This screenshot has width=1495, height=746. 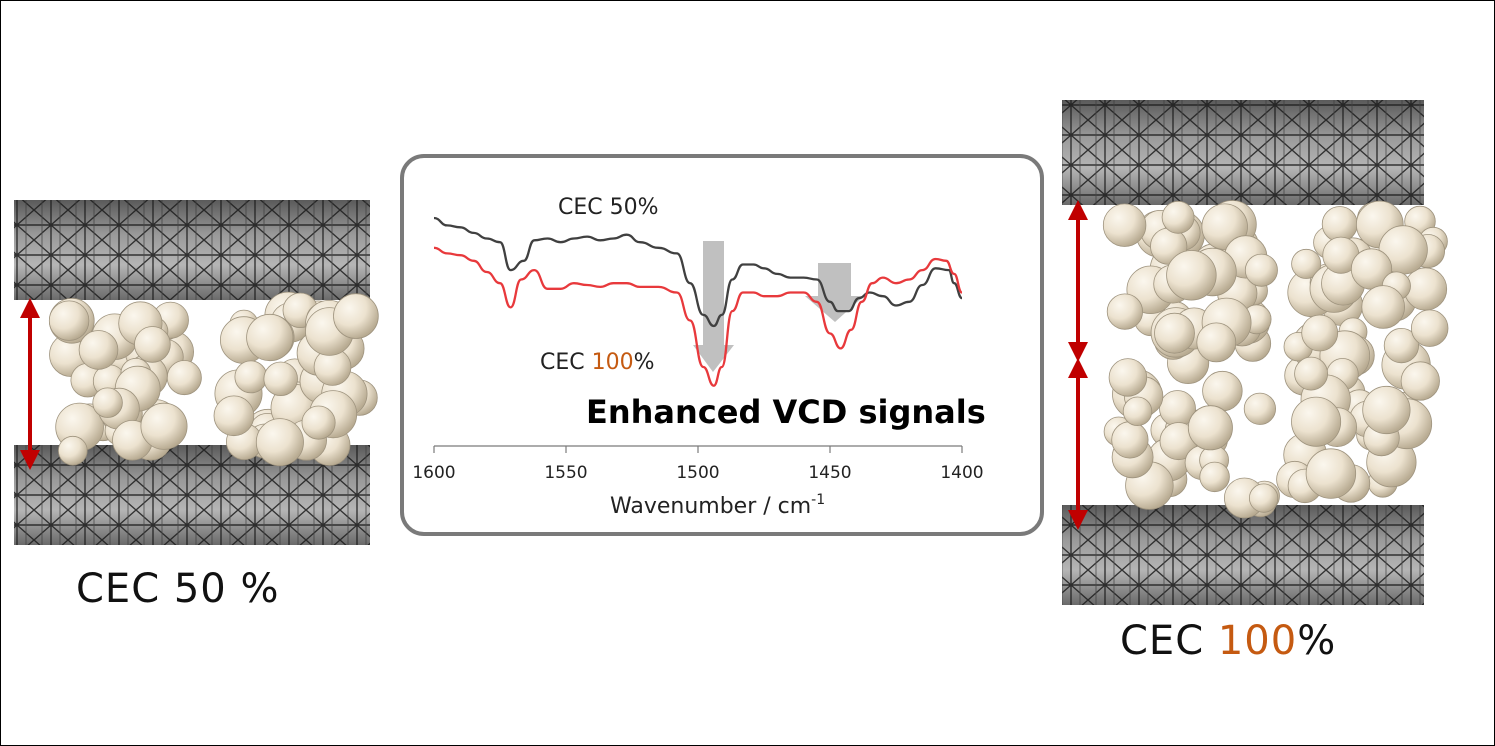 What do you see at coordinates (1228, 641) in the screenshot?
I see `right-panel-label: CEC 100%` at bounding box center [1228, 641].